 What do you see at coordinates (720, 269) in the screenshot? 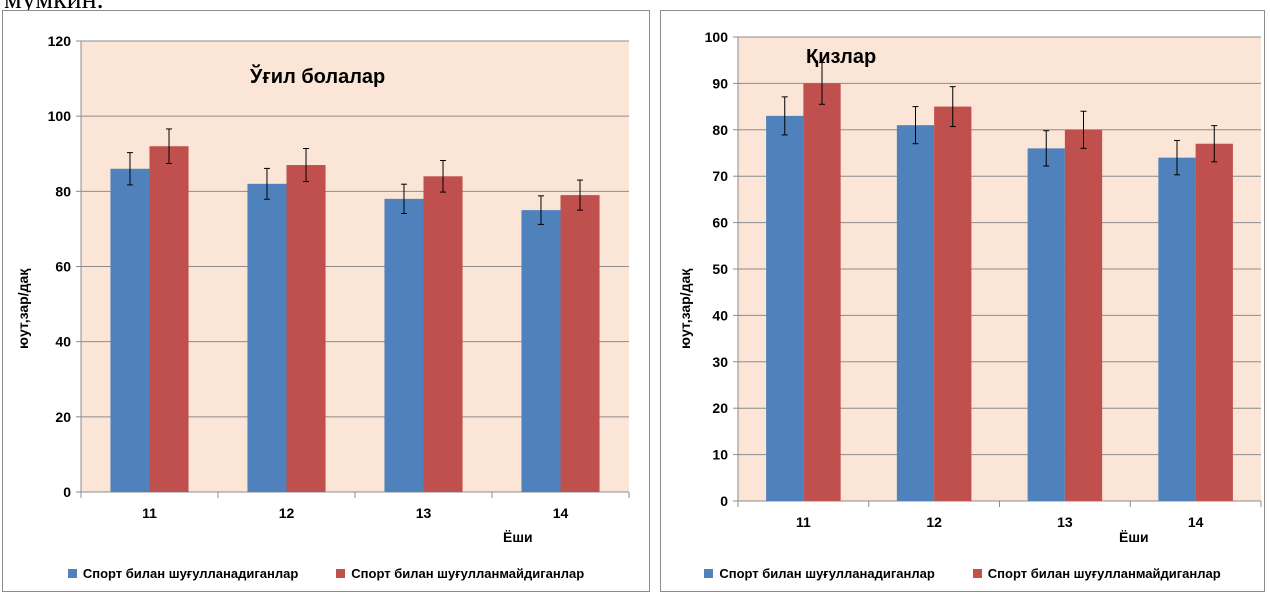
I see `y-tick-label: 50` at bounding box center [720, 269].